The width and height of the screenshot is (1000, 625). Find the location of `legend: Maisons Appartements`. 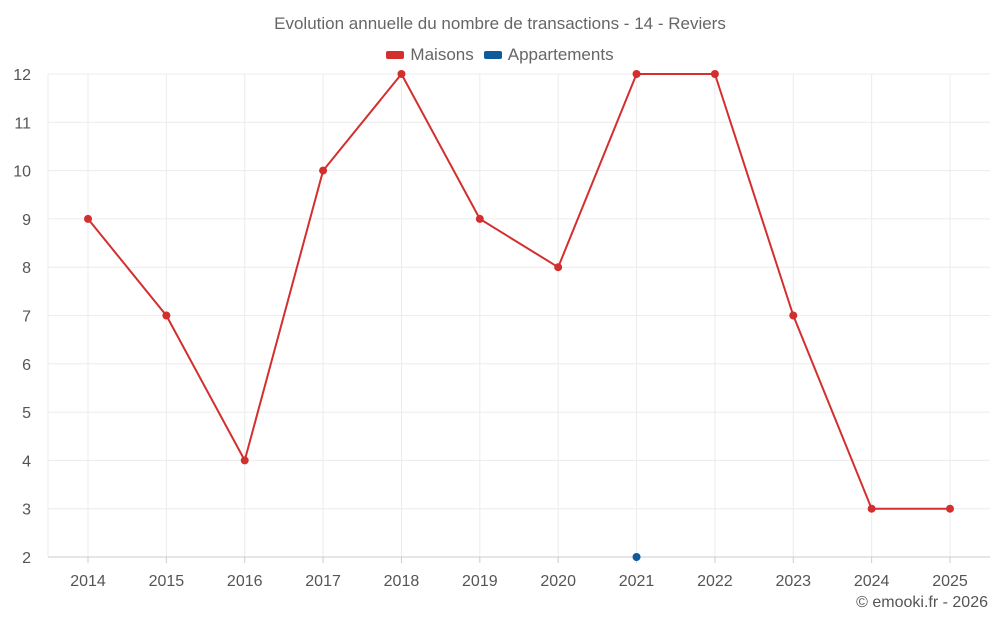

legend: Maisons Appartements is located at coordinates (500, 55).